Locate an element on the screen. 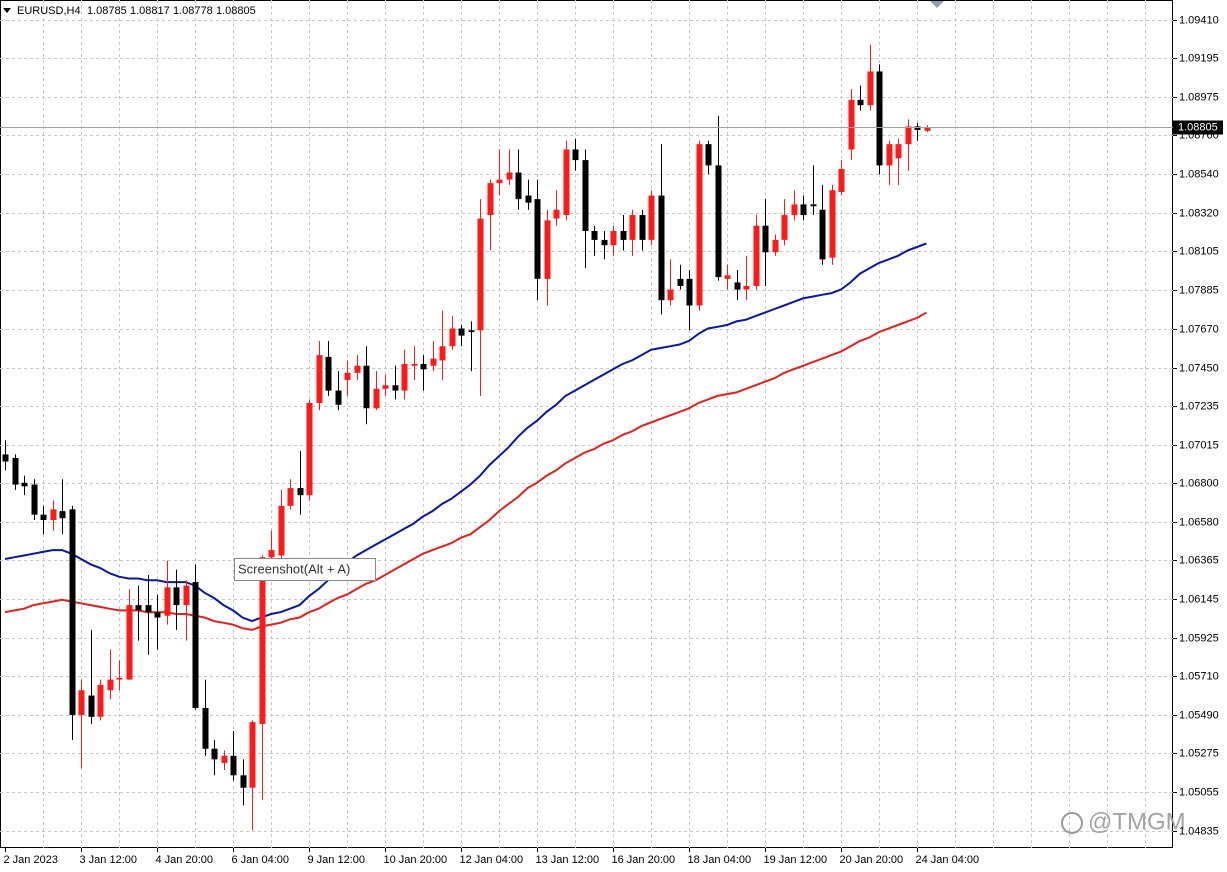  x-tick-label: 10 Jan 20:00 is located at coordinates (416, 860).